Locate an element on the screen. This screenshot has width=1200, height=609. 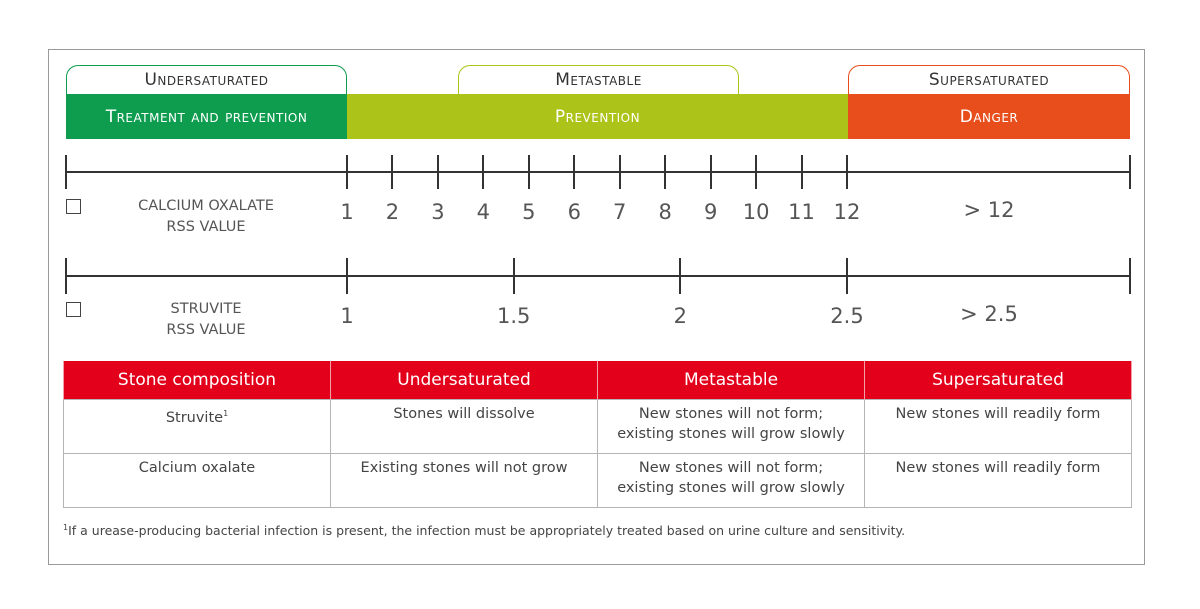
composition-text: Struvite is located at coordinates (194, 417).